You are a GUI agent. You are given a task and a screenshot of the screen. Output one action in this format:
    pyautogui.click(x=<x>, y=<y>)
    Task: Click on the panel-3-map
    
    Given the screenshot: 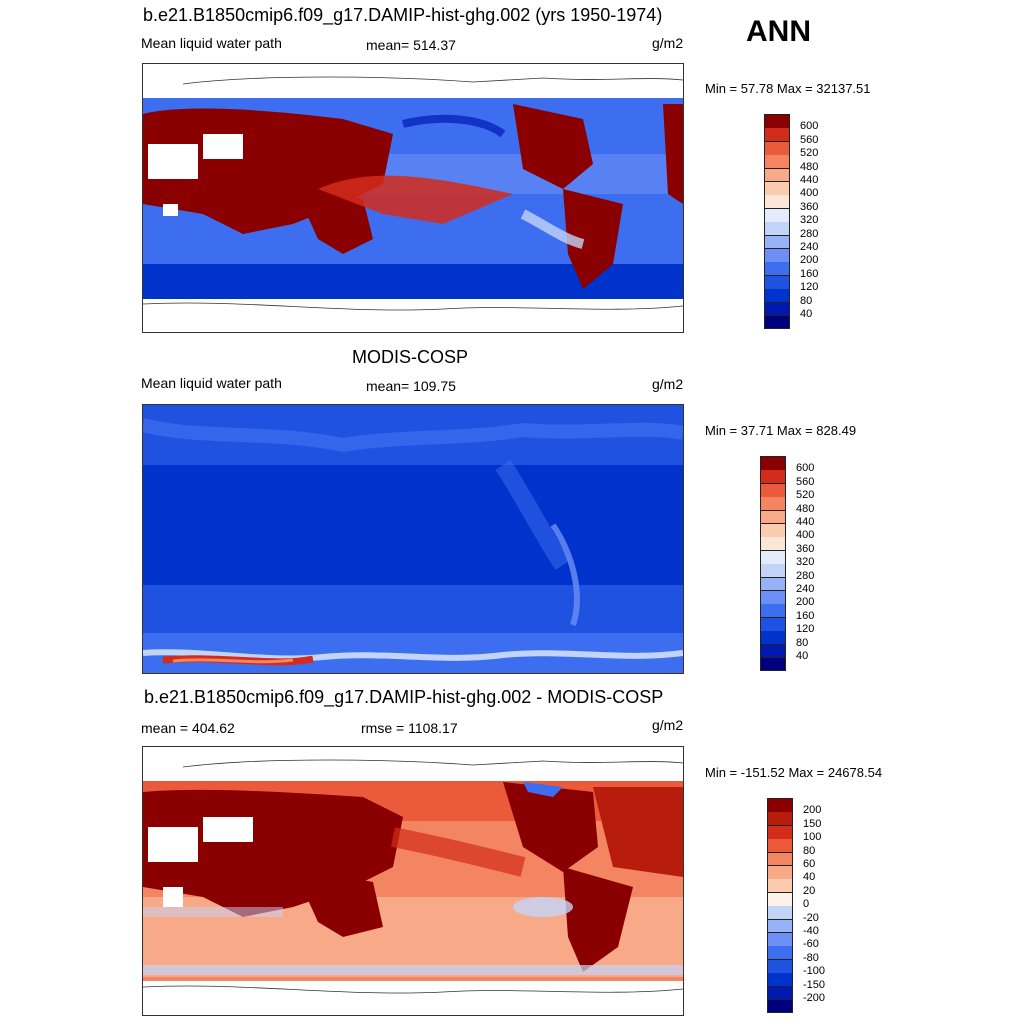 What is the action you would take?
    pyautogui.click(x=413, y=881)
    